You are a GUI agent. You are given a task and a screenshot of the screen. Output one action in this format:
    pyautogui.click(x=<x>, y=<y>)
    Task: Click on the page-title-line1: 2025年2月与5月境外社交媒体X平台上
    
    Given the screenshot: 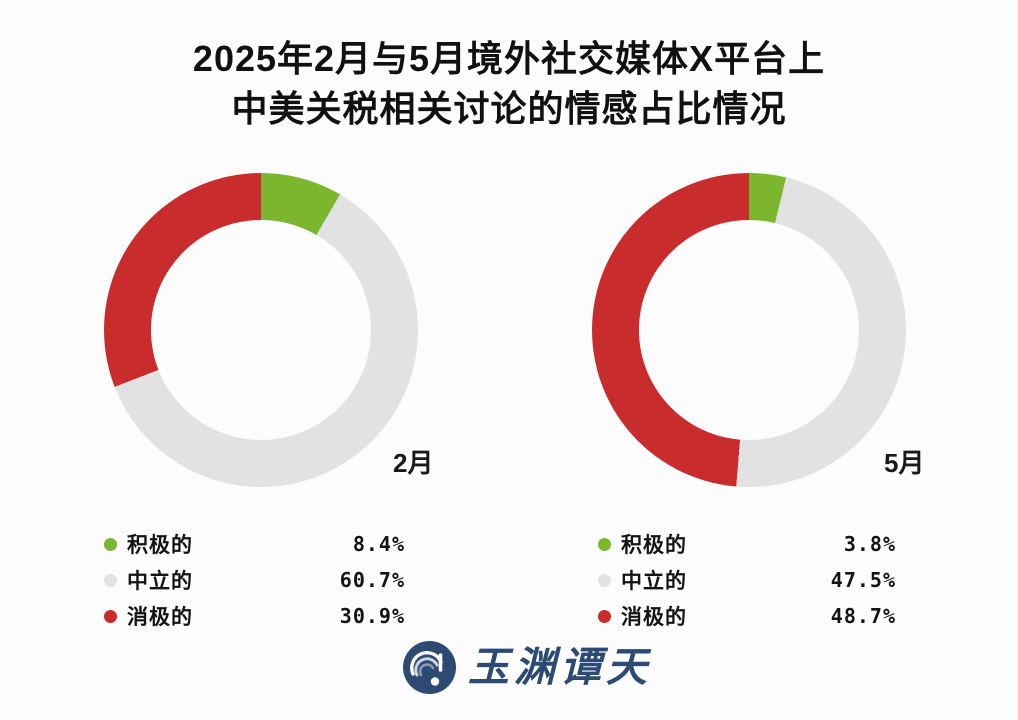 What is the action you would take?
    pyautogui.click(x=509, y=58)
    